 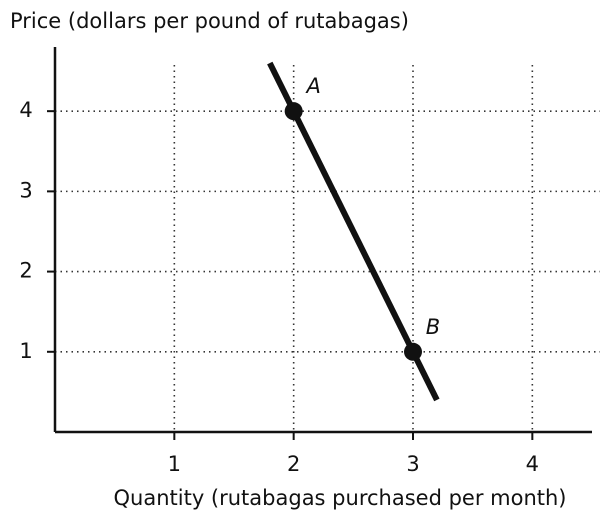 What do you see at coordinates (532, 464) in the screenshot?
I see `x-tick-label: 4` at bounding box center [532, 464].